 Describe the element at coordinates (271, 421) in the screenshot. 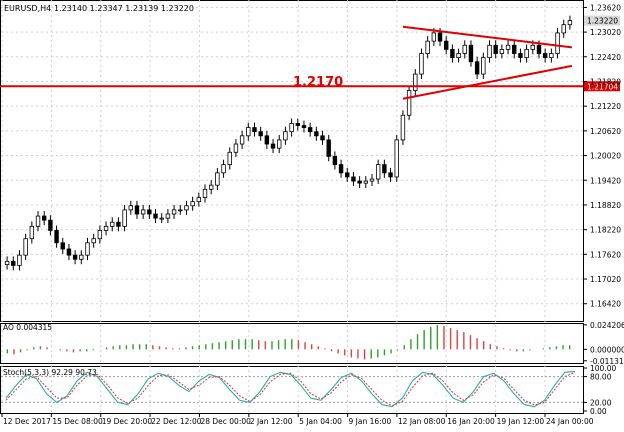

I see `x-tick-label: 2 Jan 12:00` at that location.